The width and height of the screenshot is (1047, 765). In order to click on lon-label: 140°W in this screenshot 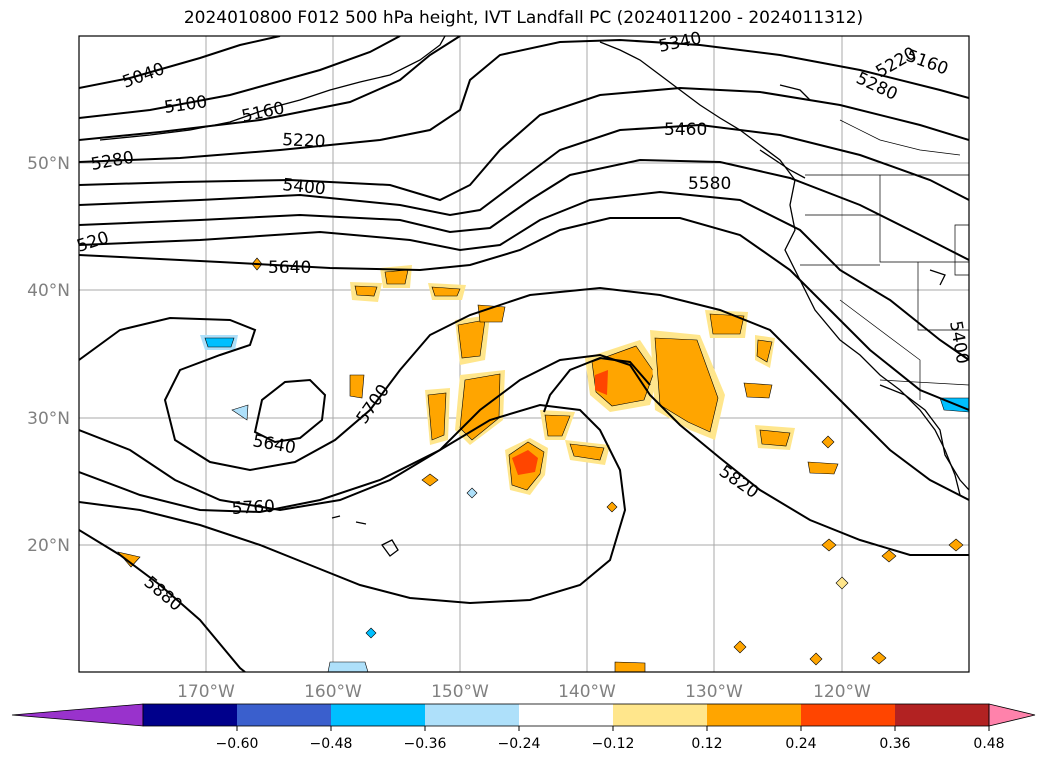, I will do `click(587, 692)`.